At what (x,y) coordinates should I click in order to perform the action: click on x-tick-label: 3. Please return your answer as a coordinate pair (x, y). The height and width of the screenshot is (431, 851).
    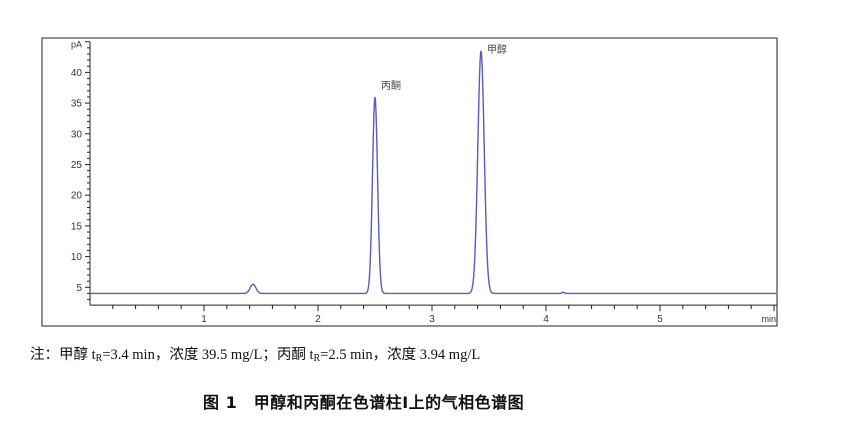
    Looking at the image, I should click on (432, 319).